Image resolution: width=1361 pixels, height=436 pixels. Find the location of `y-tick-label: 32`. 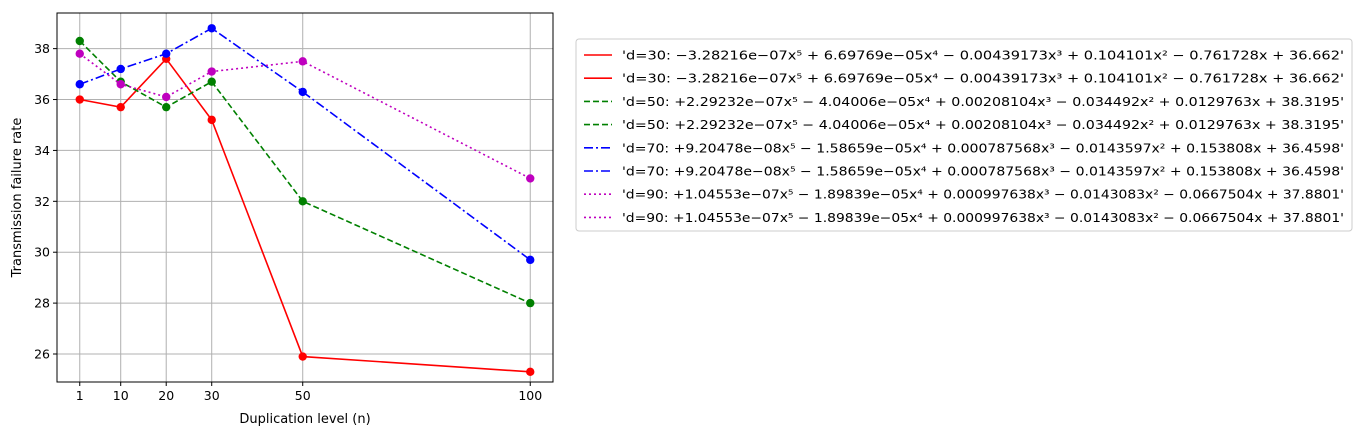

y-tick-label: 32 is located at coordinates (42, 201).